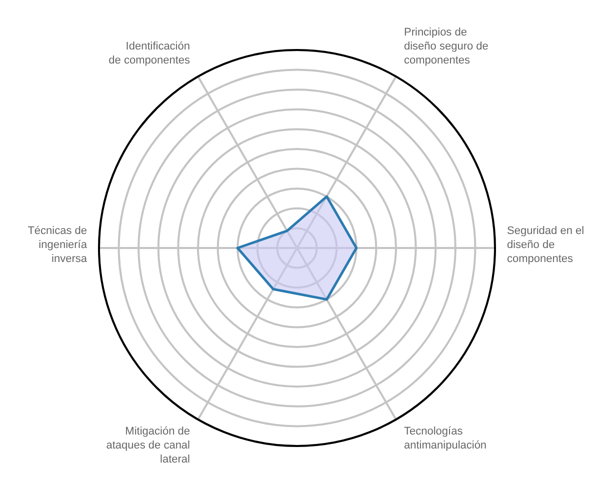 This screenshot has height=490, width=600. I want to click on spoke-label: Técnicas de ingeniería inversa, so click(58, 245).